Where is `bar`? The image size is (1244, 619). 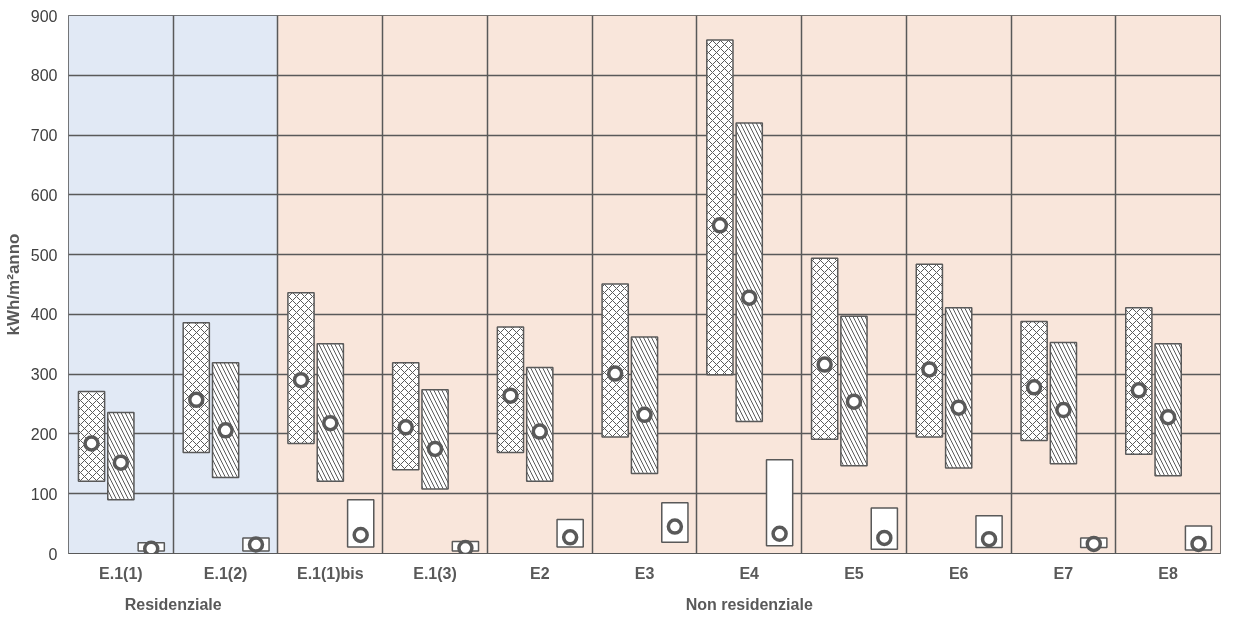
bar is located at coordinates (360, 523).